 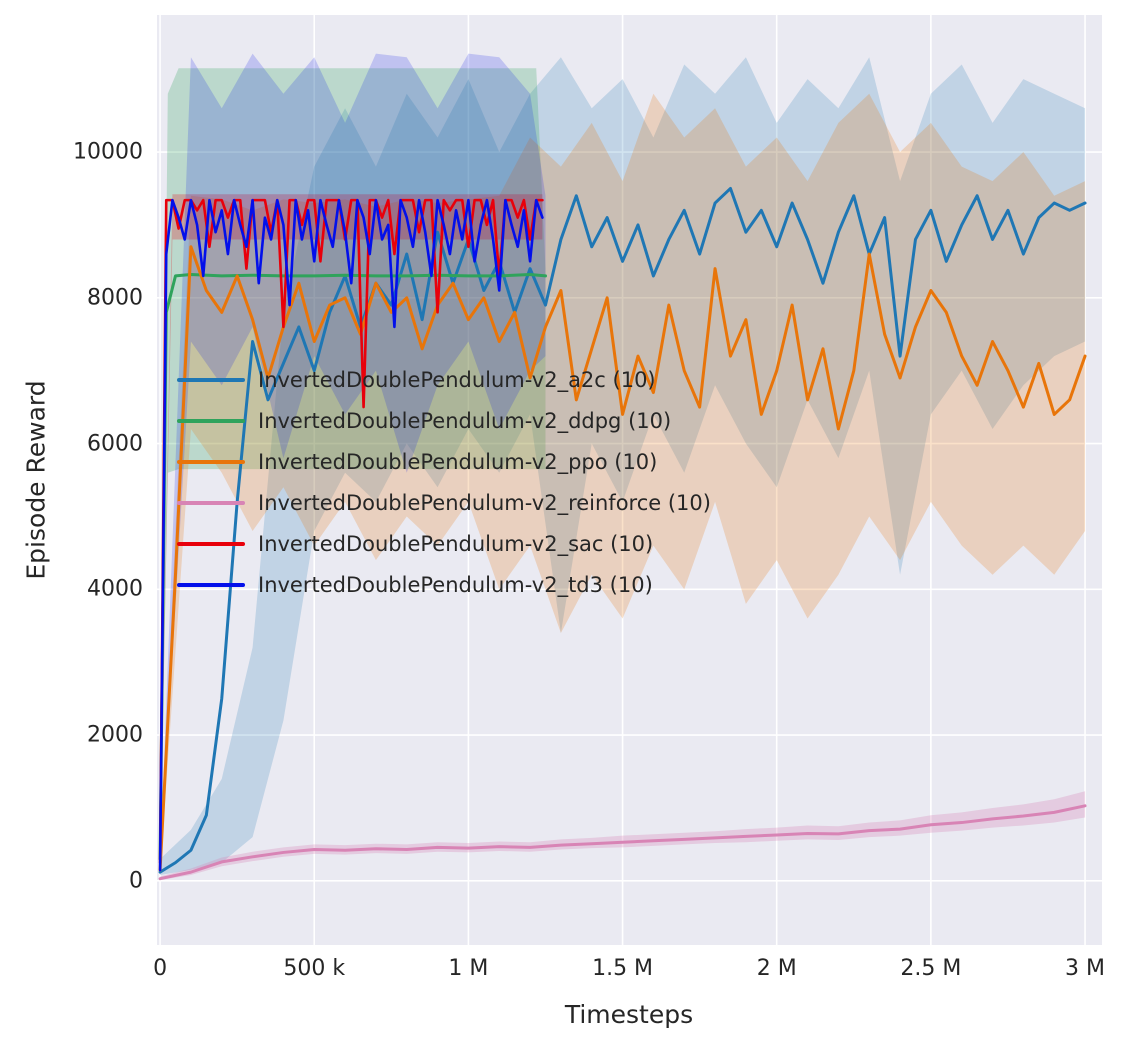 I want to click on x-tick-label: 500 k, so click(x=314, y=968).